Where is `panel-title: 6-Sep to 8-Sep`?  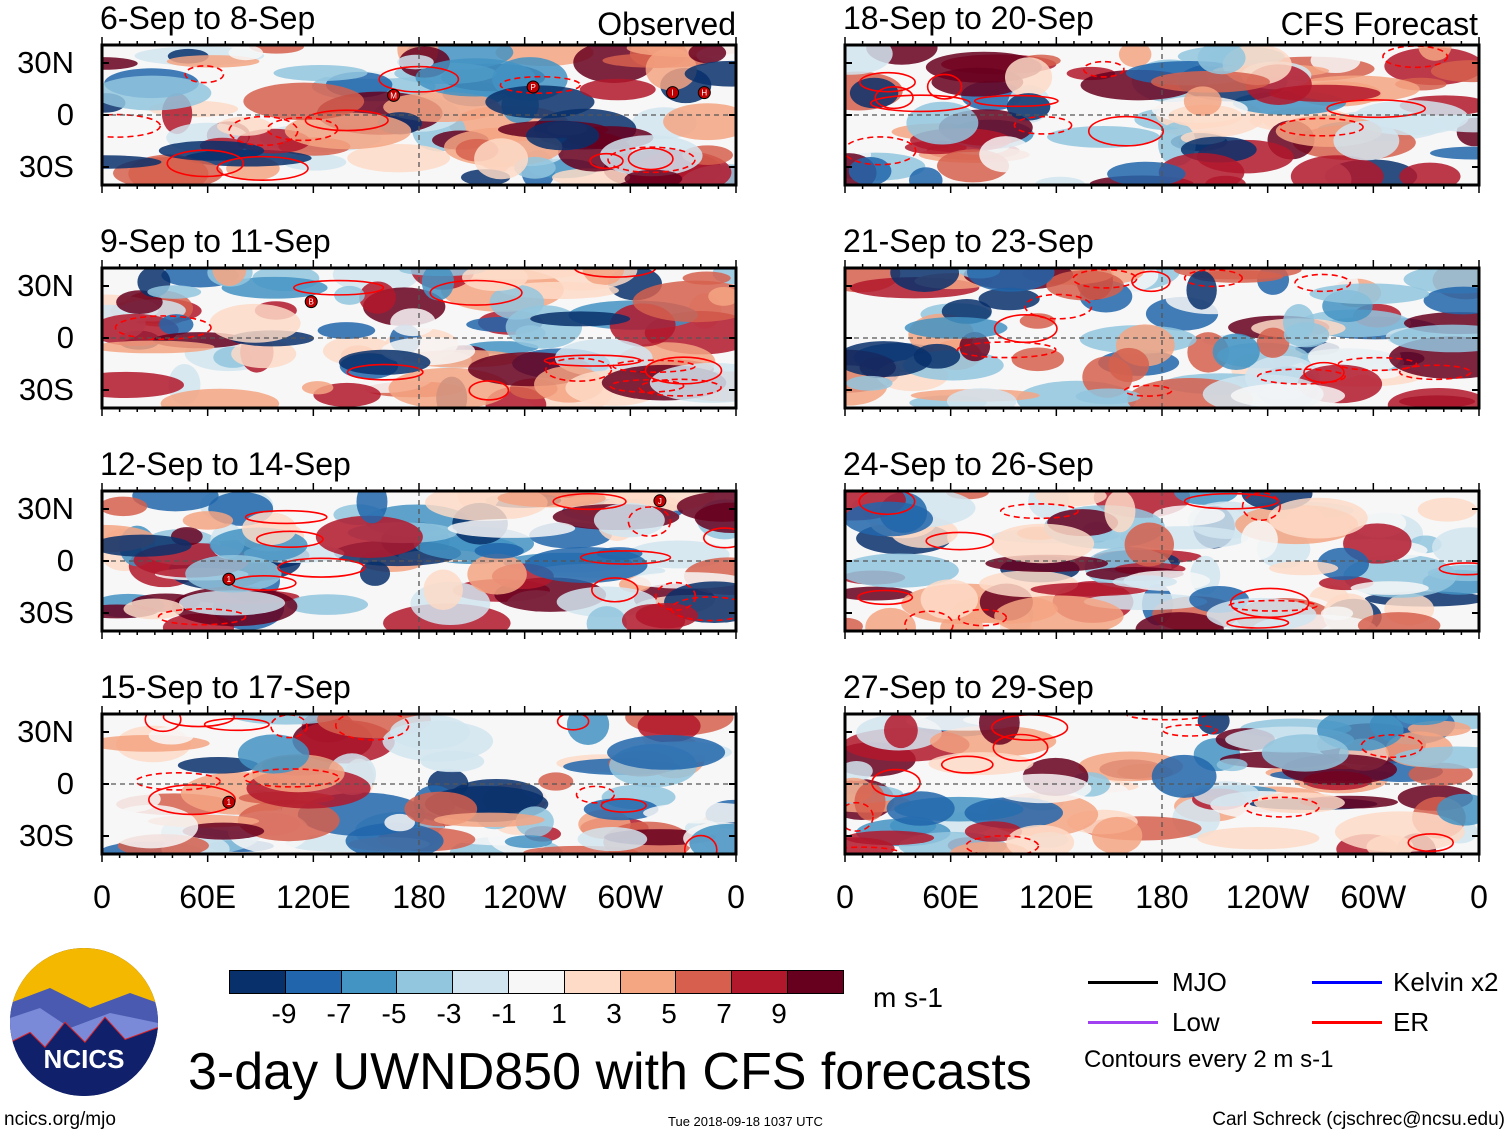
panel-title: 6-Sep to 8-Sep is located at coordinates (208, 18).